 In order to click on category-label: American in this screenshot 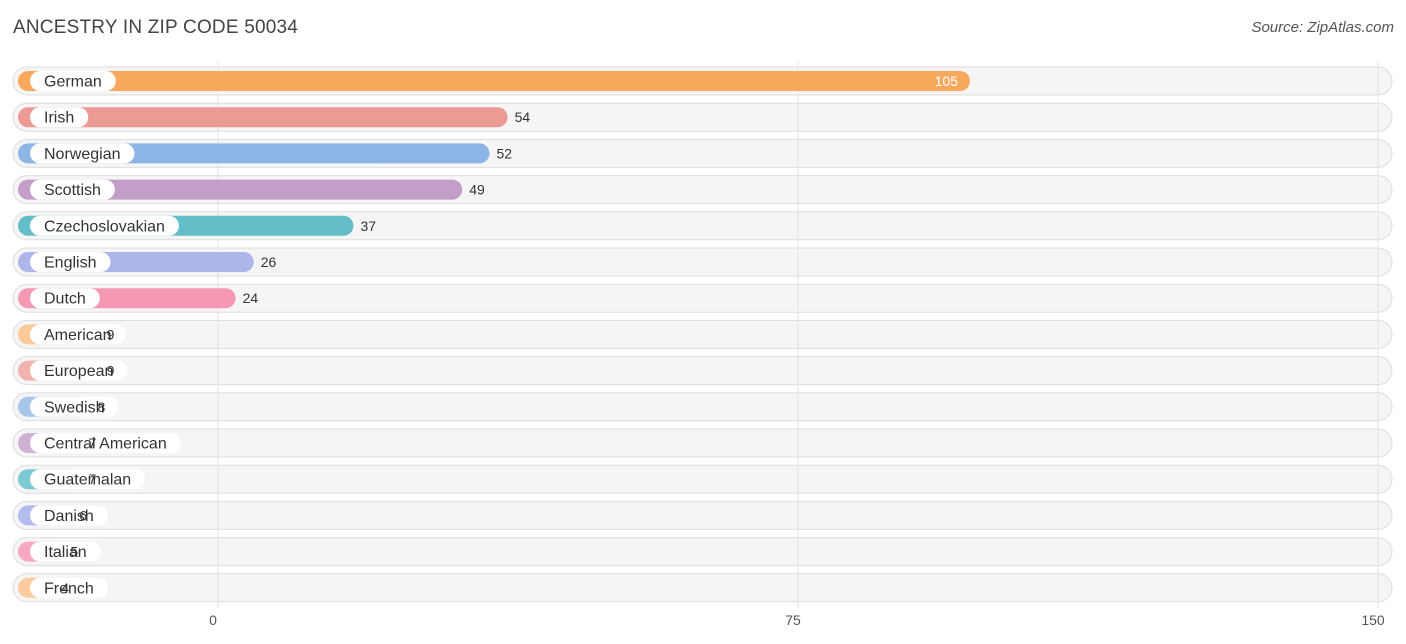, I will do `click(78, 335)`.